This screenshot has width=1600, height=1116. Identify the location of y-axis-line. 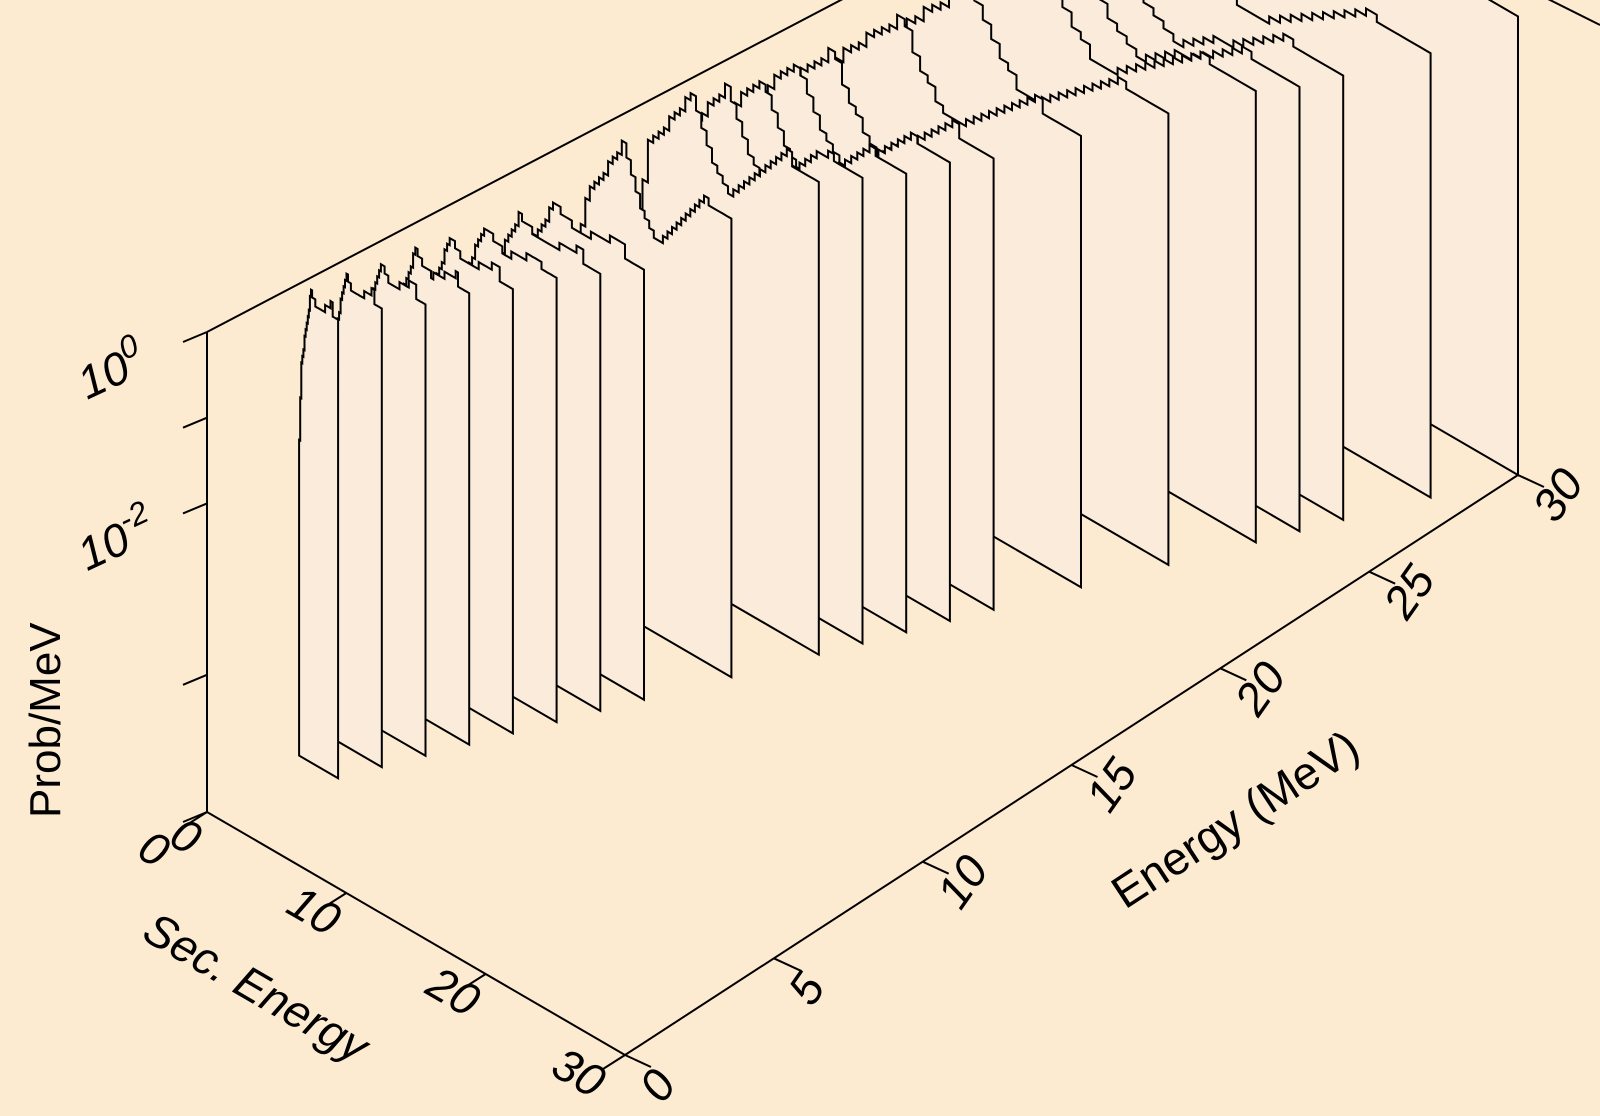
(416, 933).